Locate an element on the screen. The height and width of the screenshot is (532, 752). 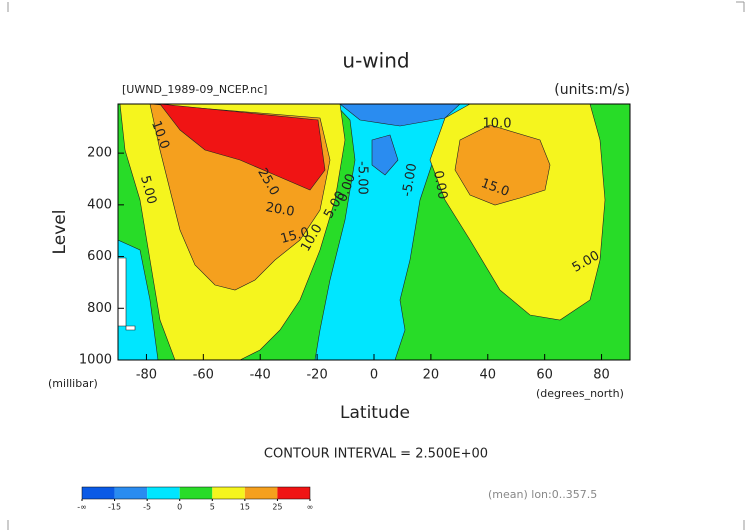
contour-label: 10.0 is located at coordinates (497, 124).